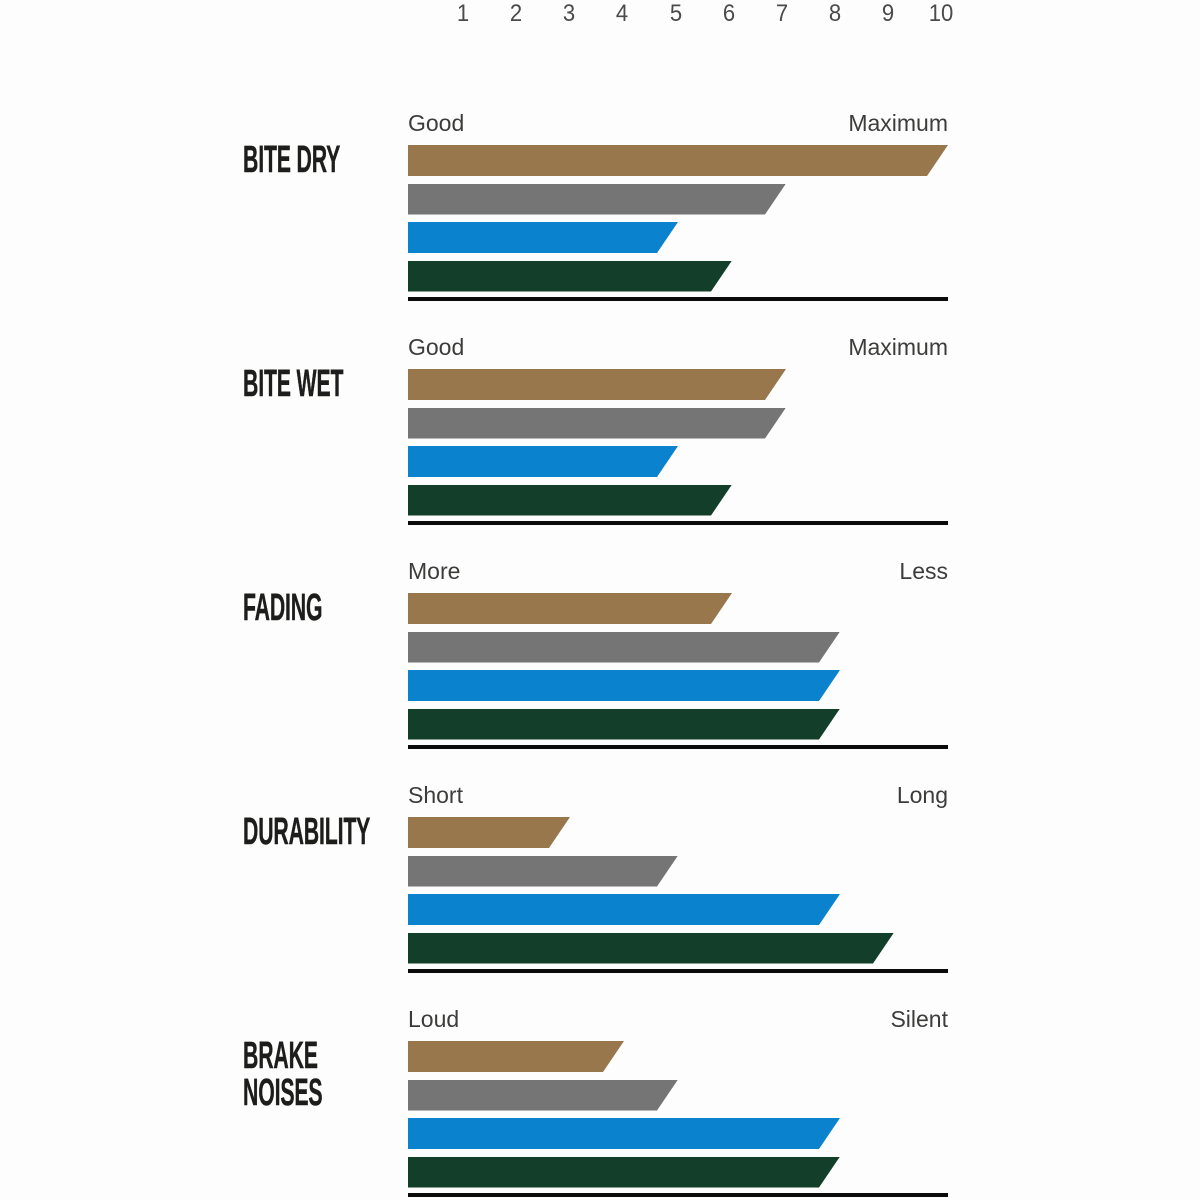 The width and height of the screenshot is (1200, 1200). I want to click on group-plot: More Less, so click(678, 656).